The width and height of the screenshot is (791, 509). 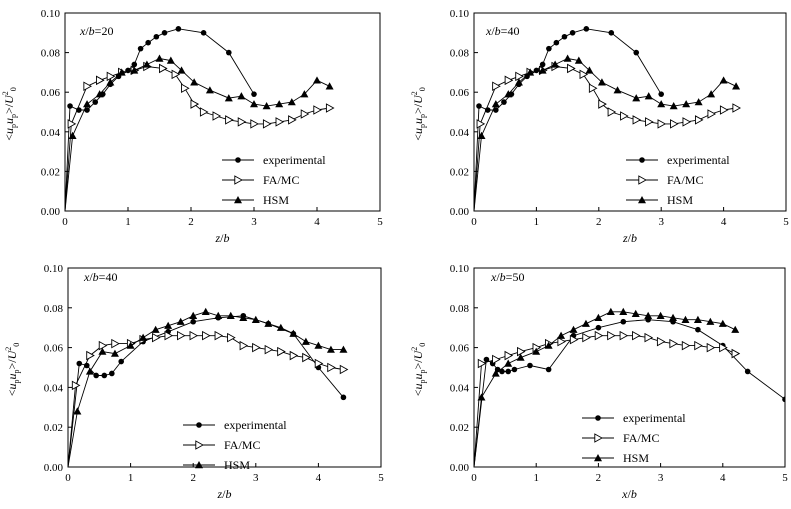 I want to click on x-tick-label: 5, so click(x=785, y=478).